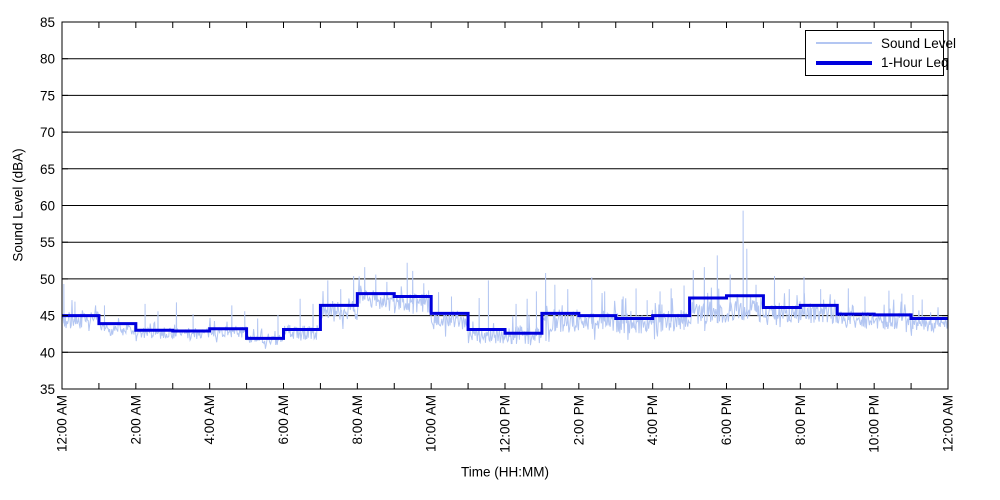  Describe the element at coordinates (357, 420) in the screenshot. I see `x-tick-label: 8:00 AM` at that location.